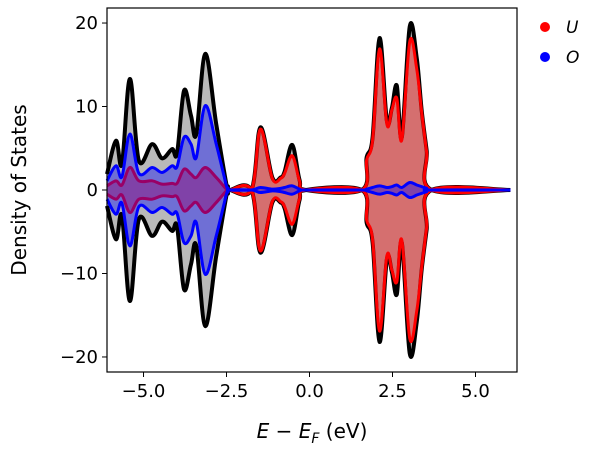 Image resolution: width=600 pixels, height=450 pixels. Describe the element at coordinates (392, 391) in the screenshot. I see `x-tick-label: 2.5` at that location.